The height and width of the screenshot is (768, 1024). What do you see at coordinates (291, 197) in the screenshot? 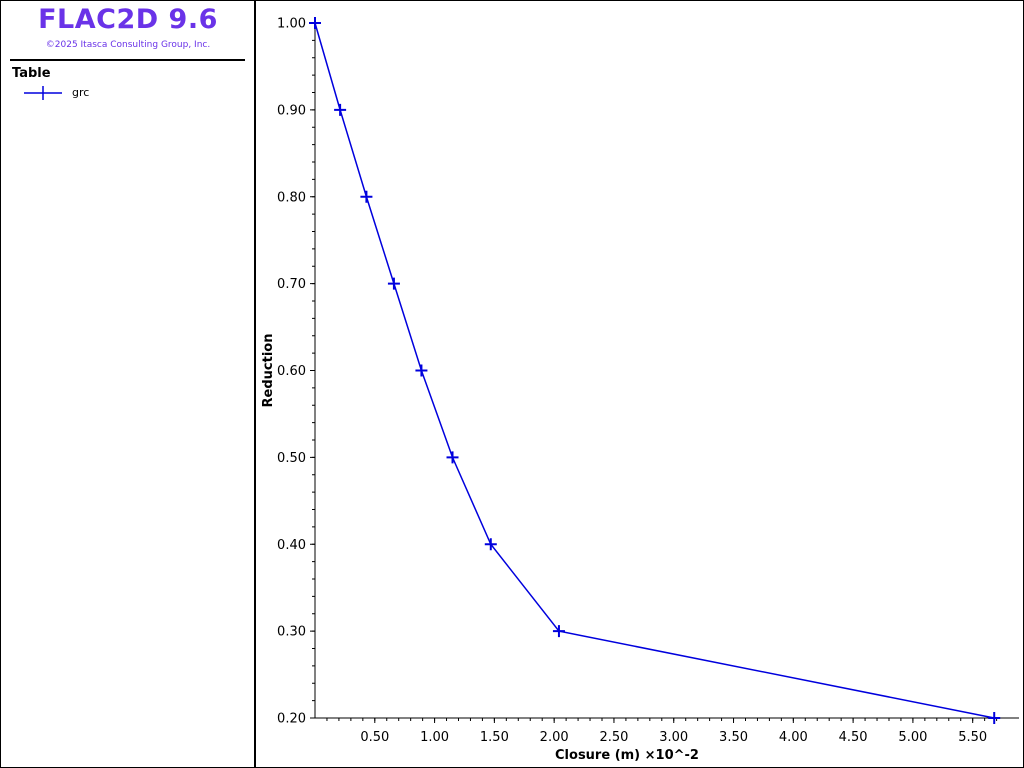
I see `y-tick-label: 0.80` at bounding box center [291, 197].